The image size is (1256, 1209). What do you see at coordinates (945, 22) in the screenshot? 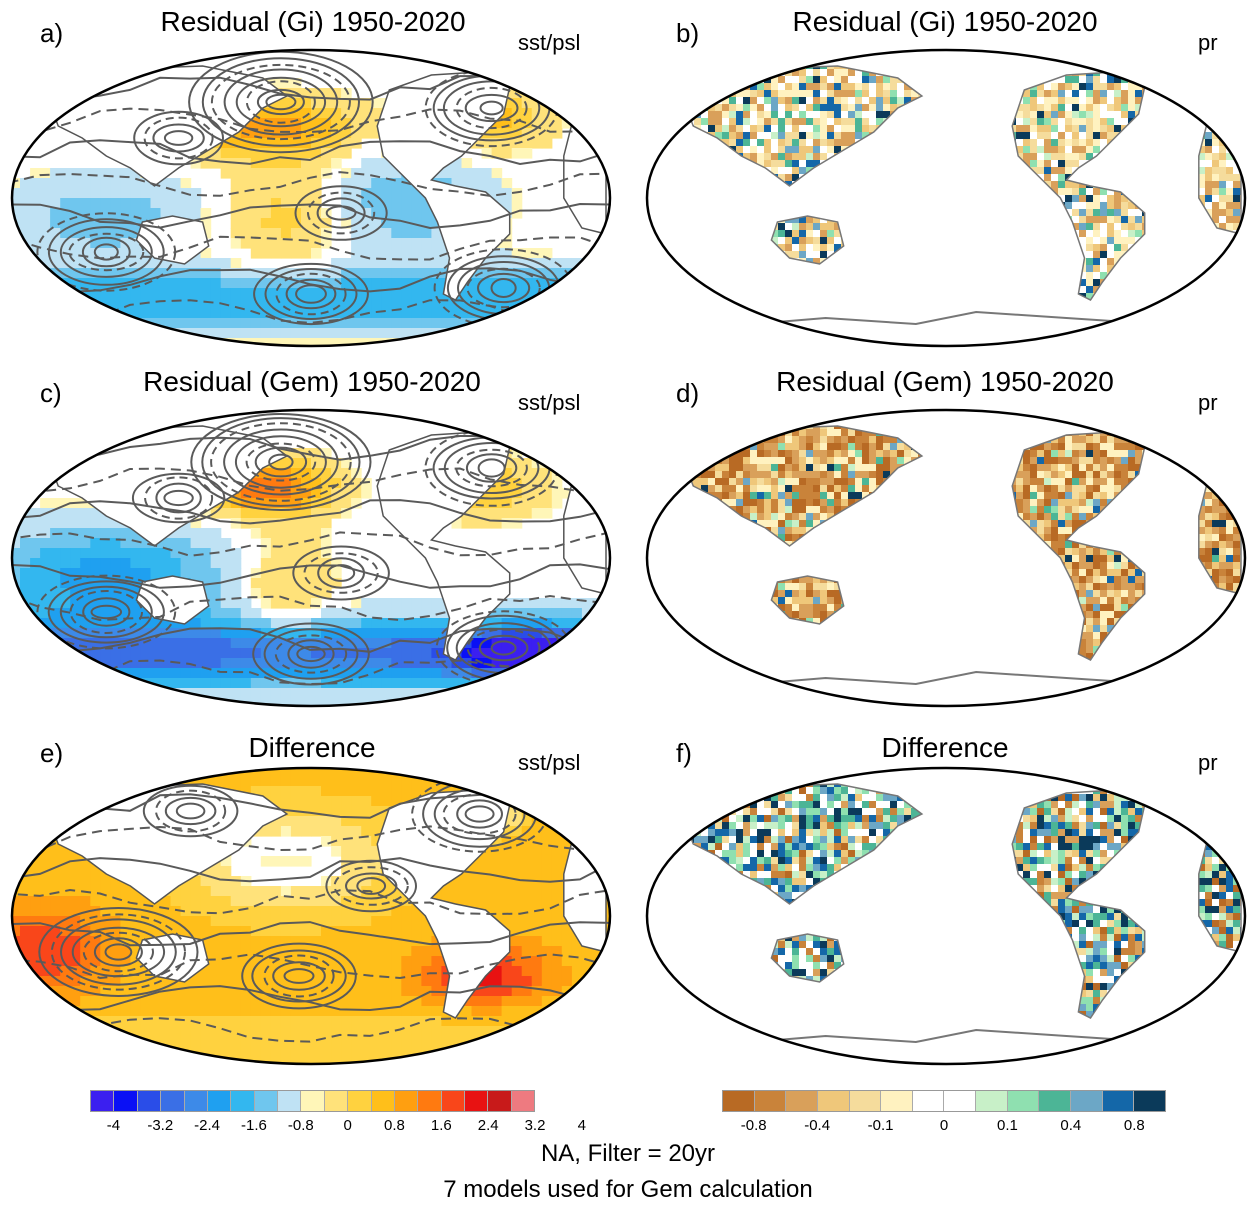
I see `panel-title-b: Residual (Gi) 1950-2020` at bounding box center [945, 22].